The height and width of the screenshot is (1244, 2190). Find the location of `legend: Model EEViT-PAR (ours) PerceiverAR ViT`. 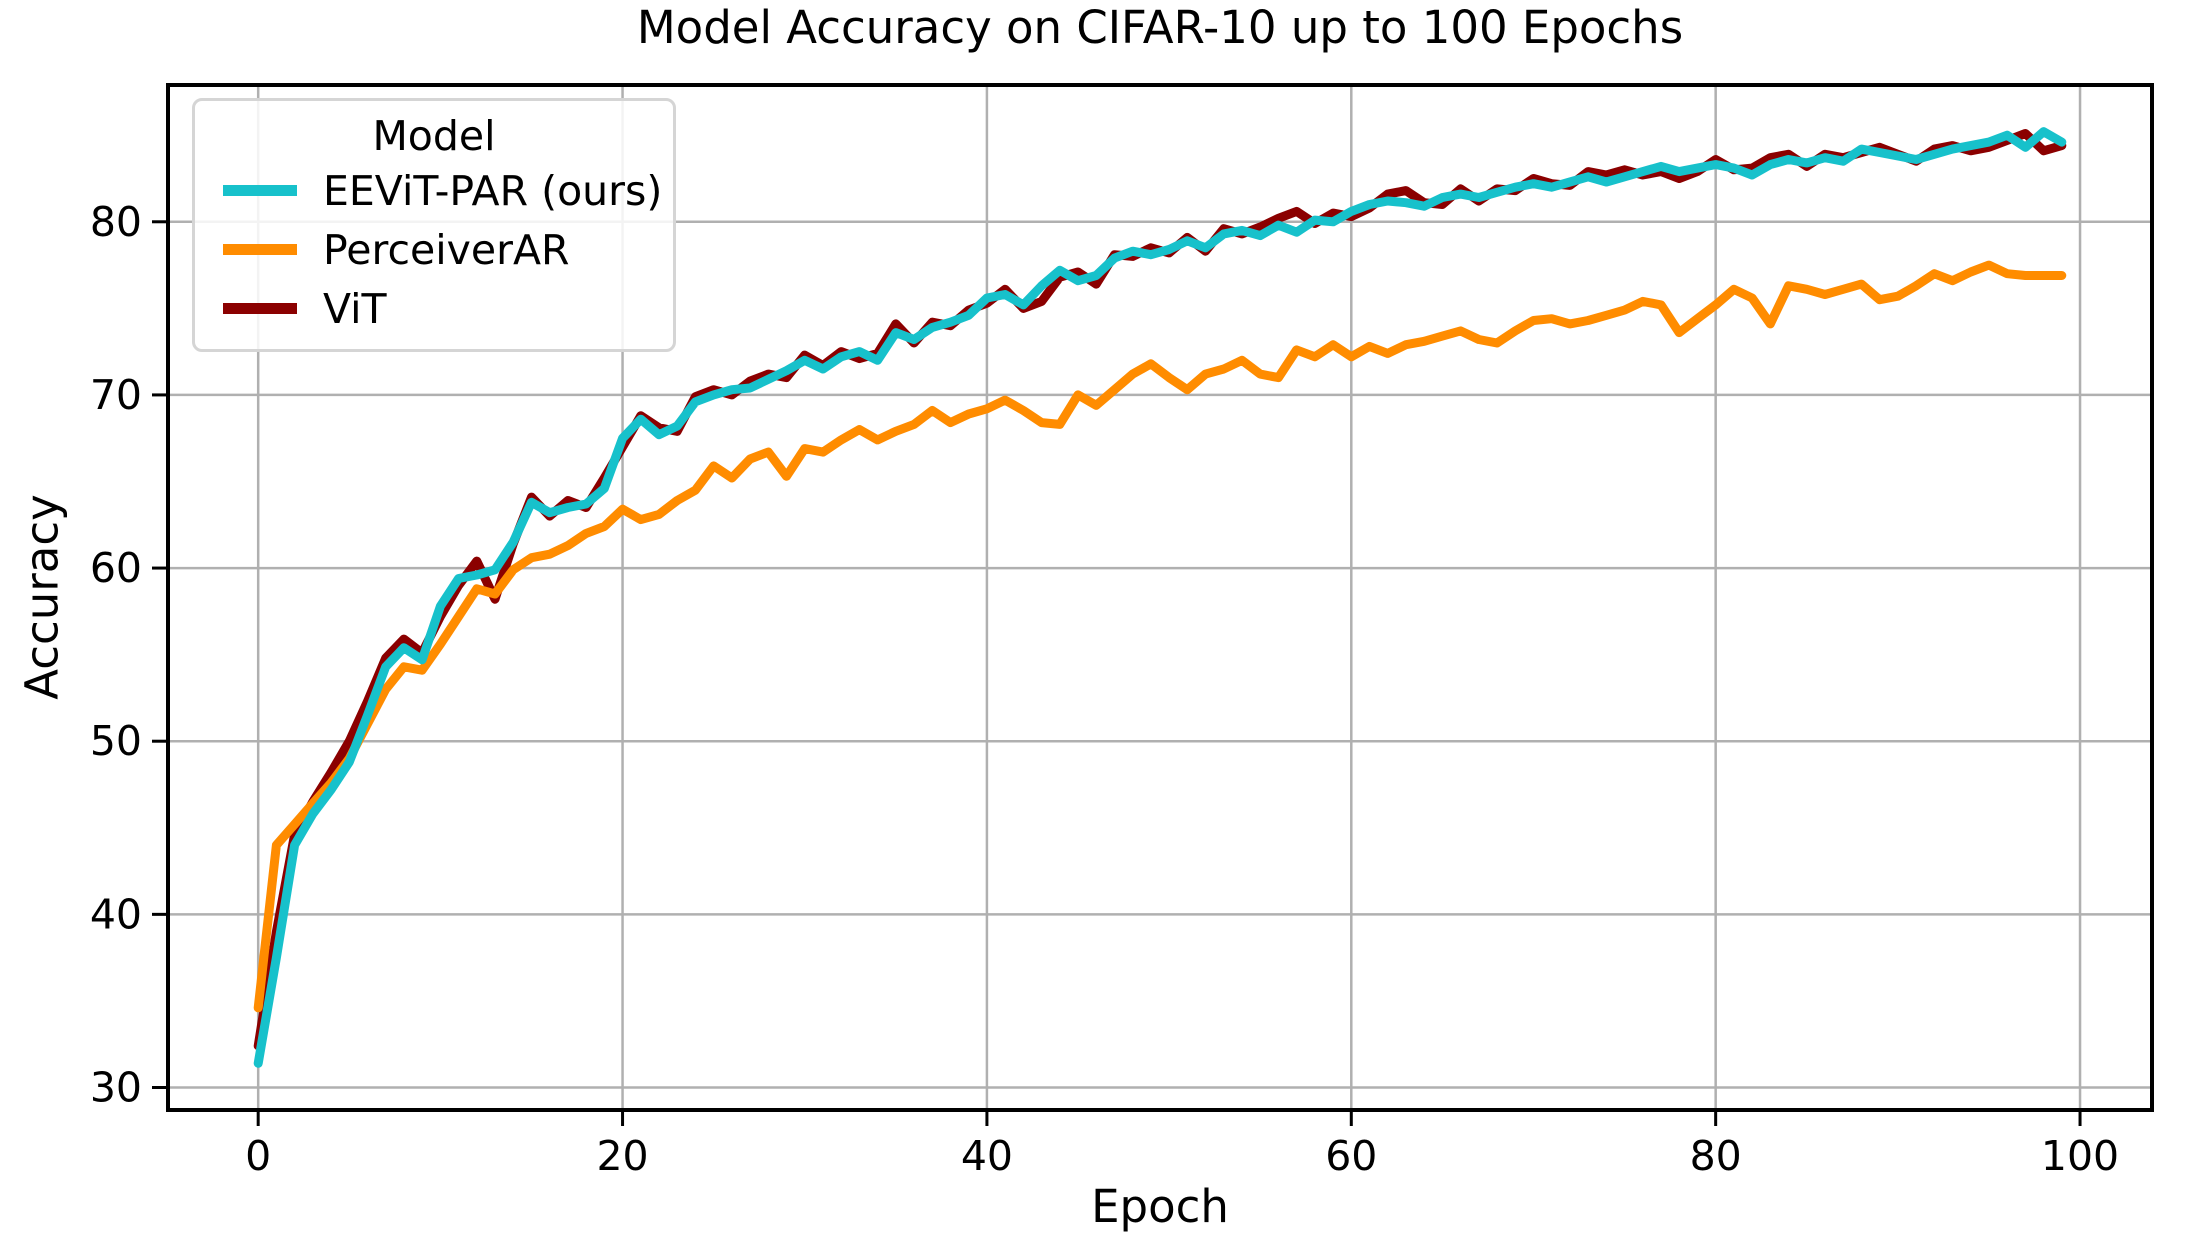

legend: Model EEViT-PAR (ours) PerceiverAR ViT is located at coordinates (434, 225).